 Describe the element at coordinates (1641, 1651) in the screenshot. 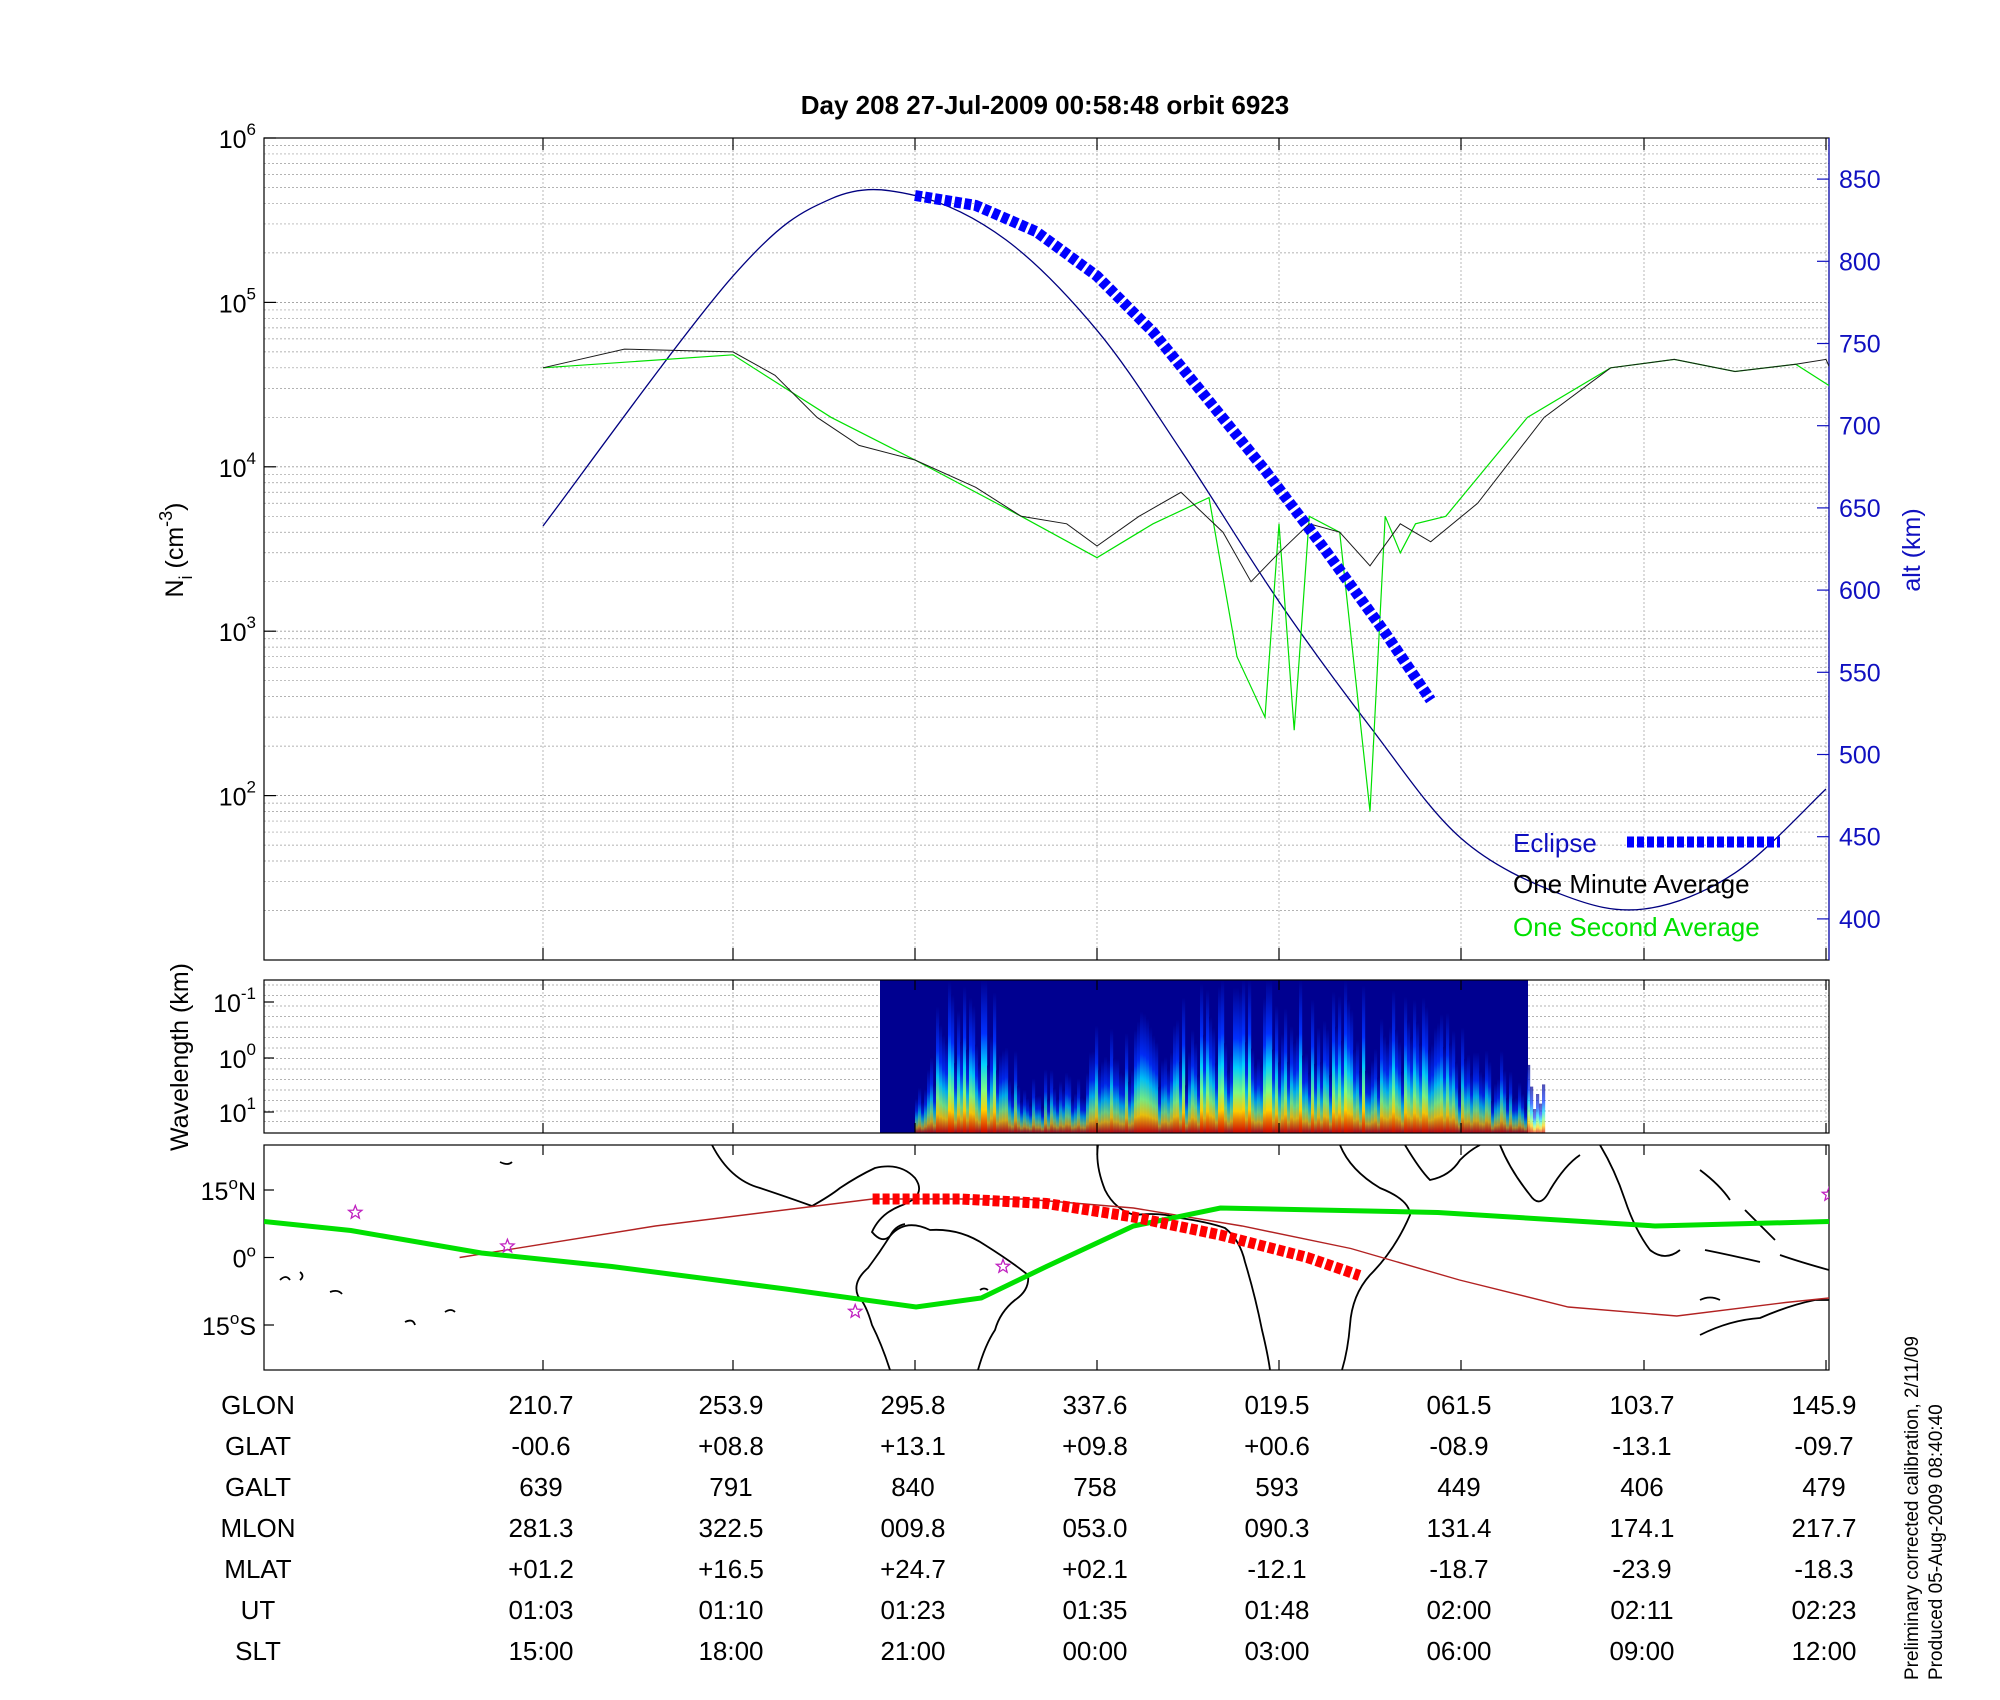

I see `table-cell: 09:00` at that location.